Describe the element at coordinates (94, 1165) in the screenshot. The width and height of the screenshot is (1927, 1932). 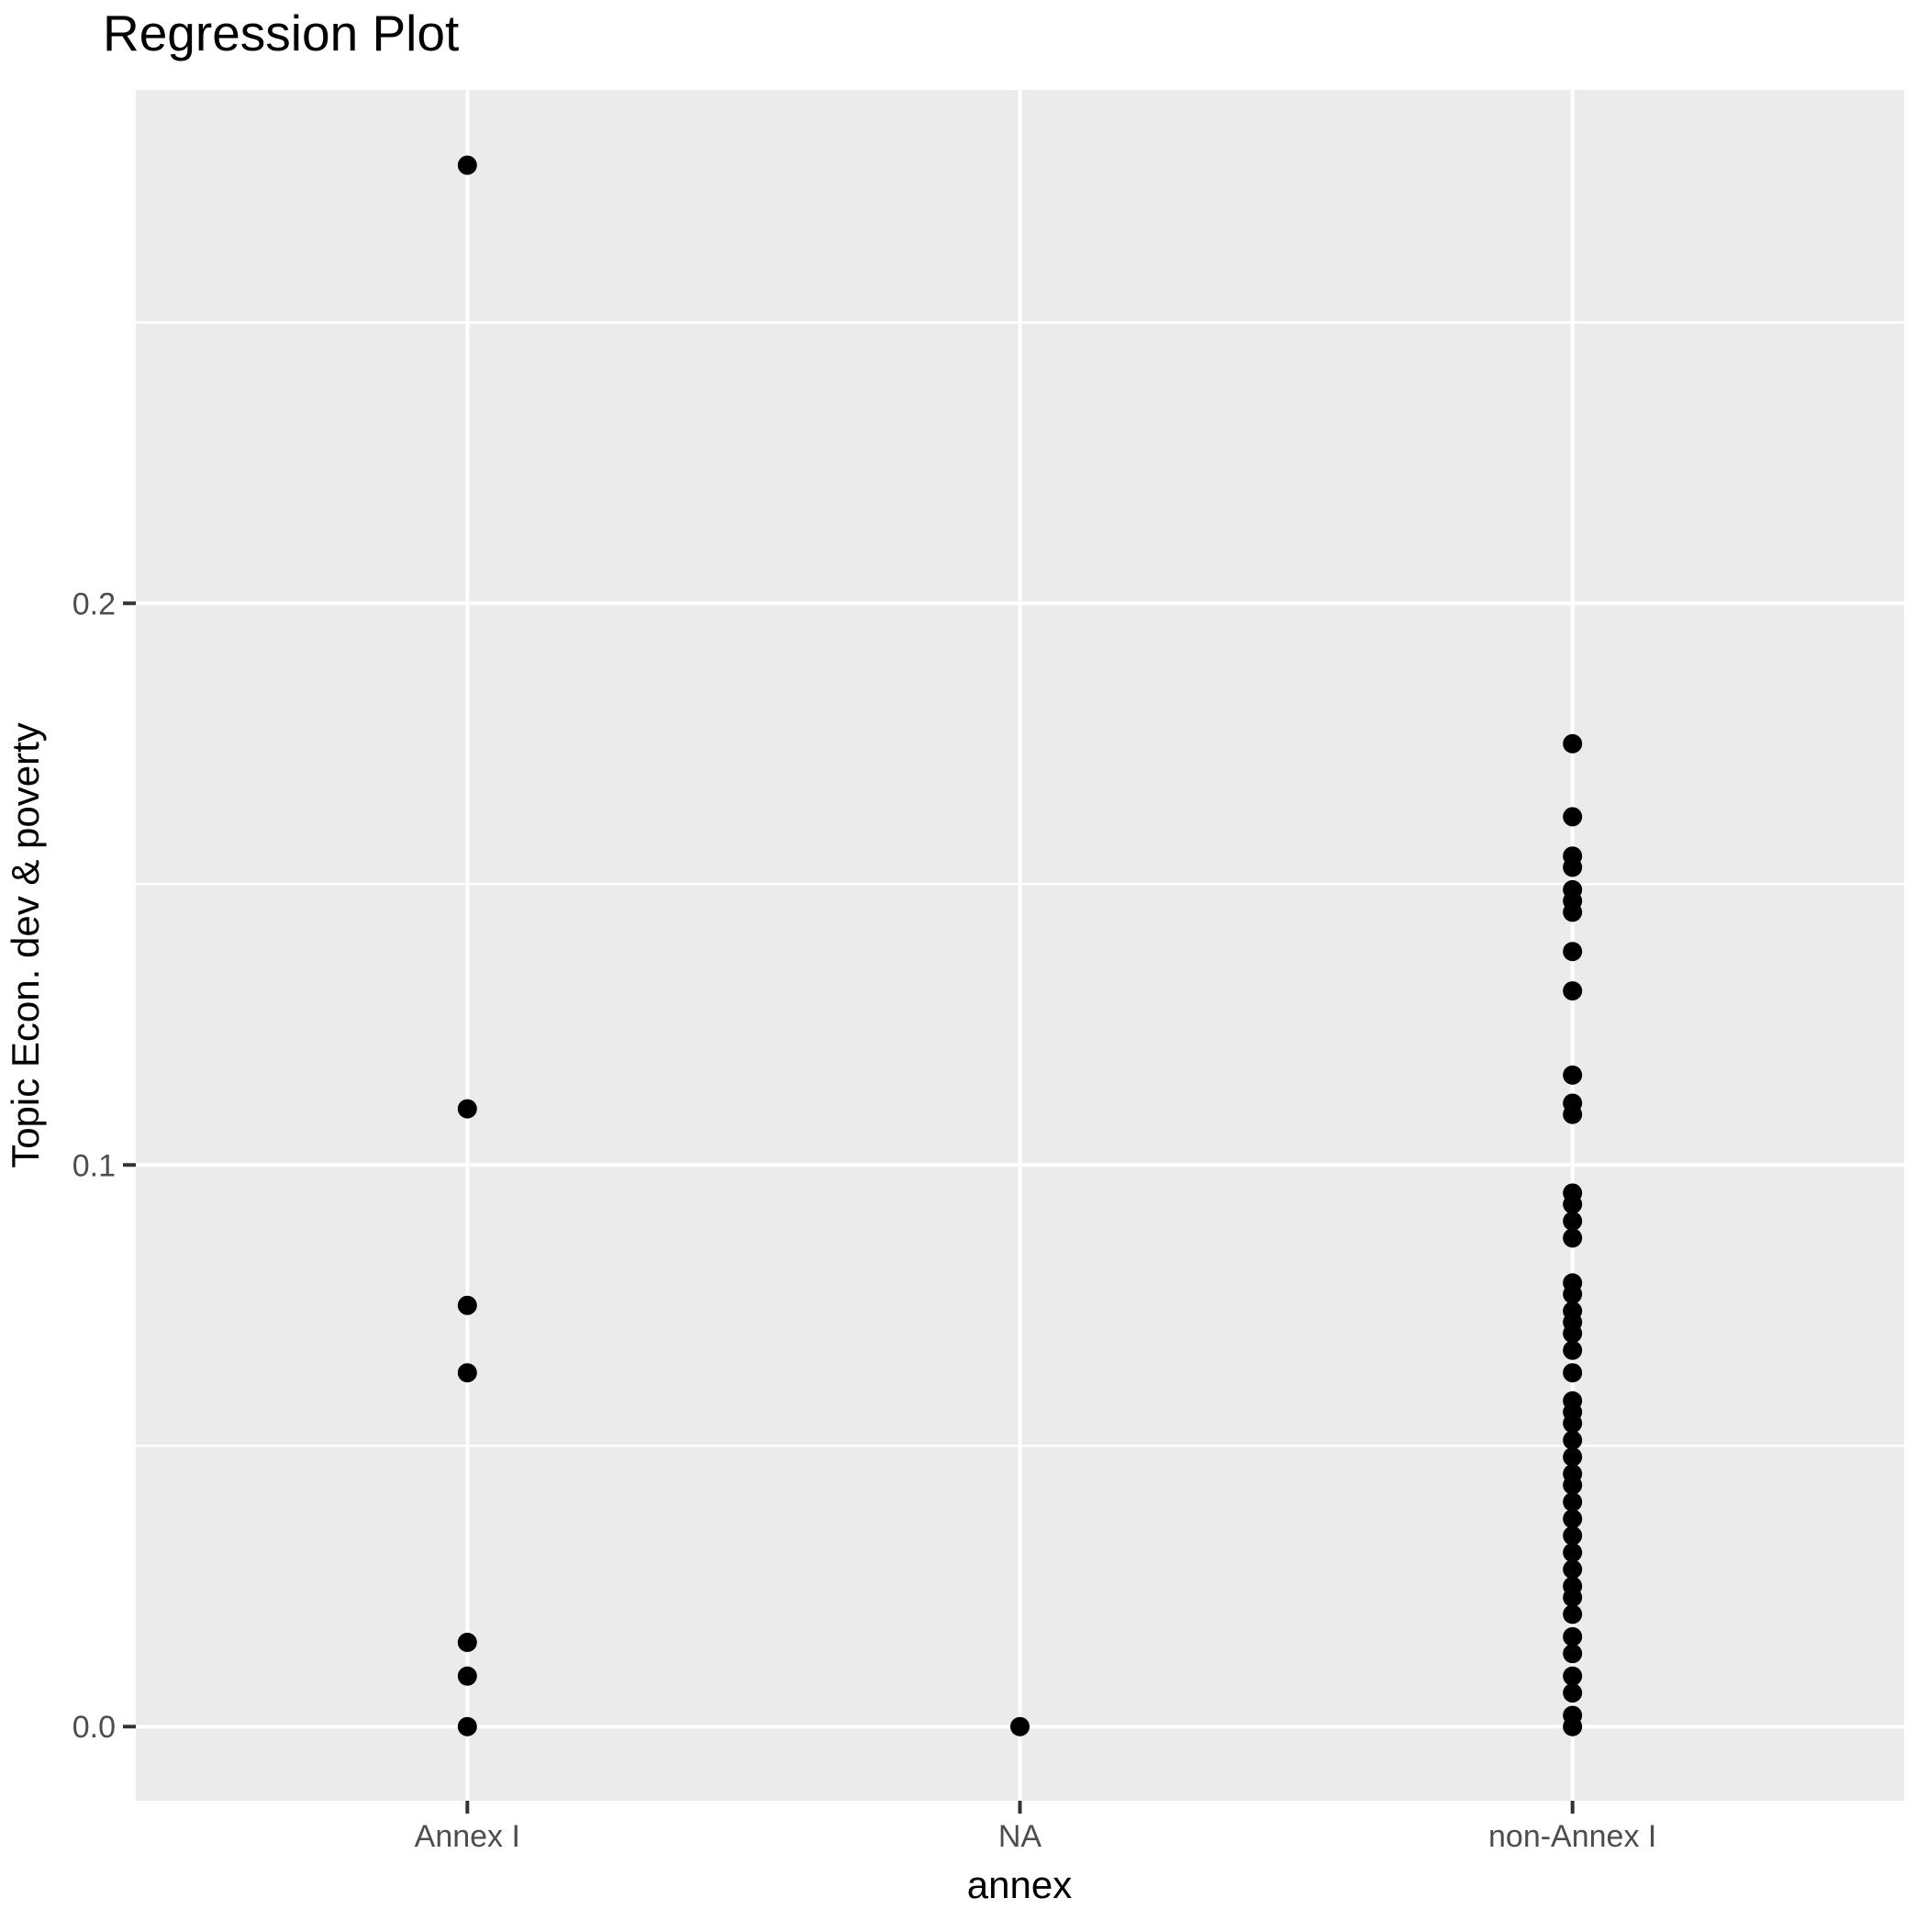
I see `y-tick-label: 0.1` at that location.